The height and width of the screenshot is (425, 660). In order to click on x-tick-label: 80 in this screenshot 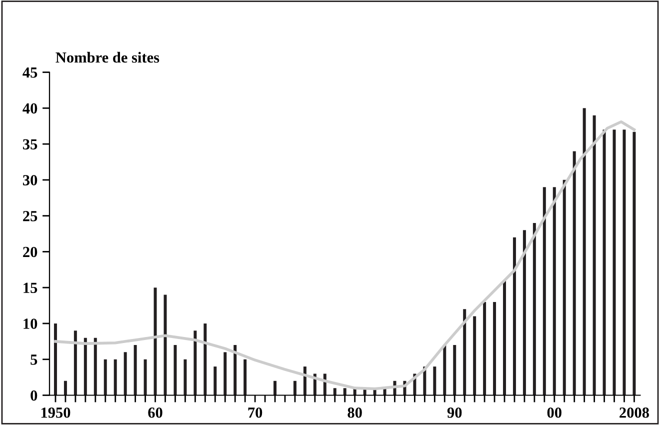, I will do `click(355, 412)`.